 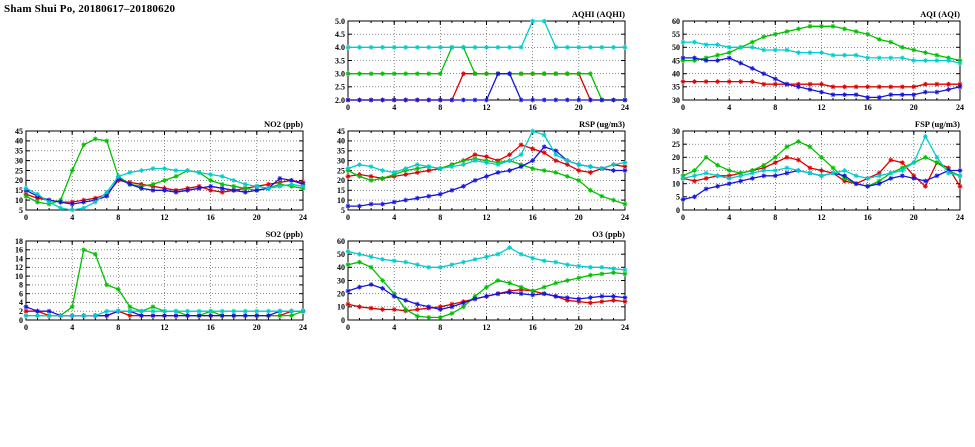 What do you see at coordinates (608, 234) in the screenshot?
I see `chart-title: O3 (ppb)` at bounding box center [608, 234].